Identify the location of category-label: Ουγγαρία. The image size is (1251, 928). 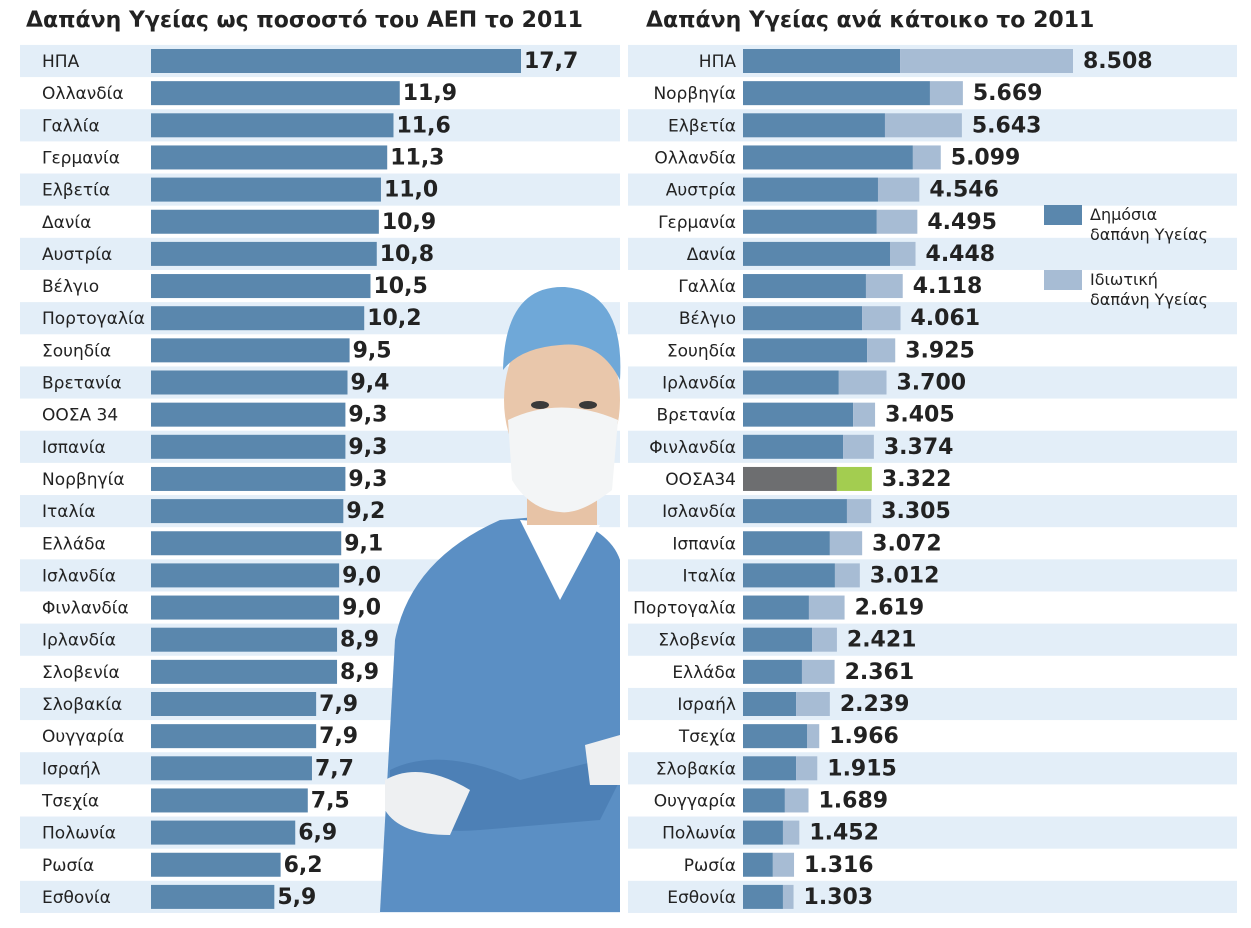
(83, 737).